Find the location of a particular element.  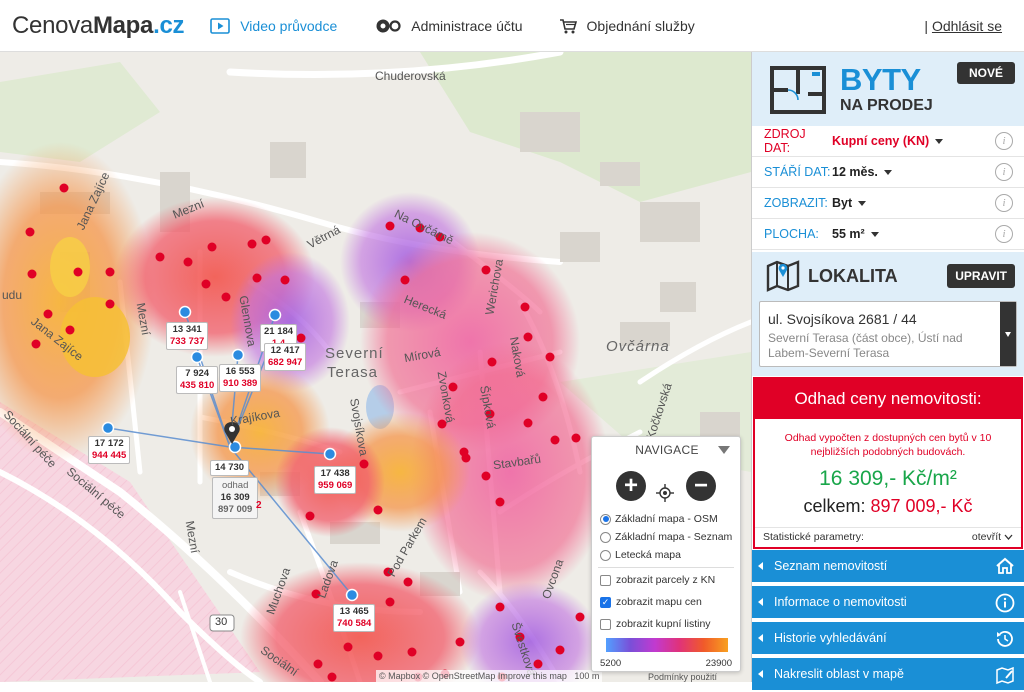

estimate-pin-count: 16 309 is located at coordinates (235, 497).